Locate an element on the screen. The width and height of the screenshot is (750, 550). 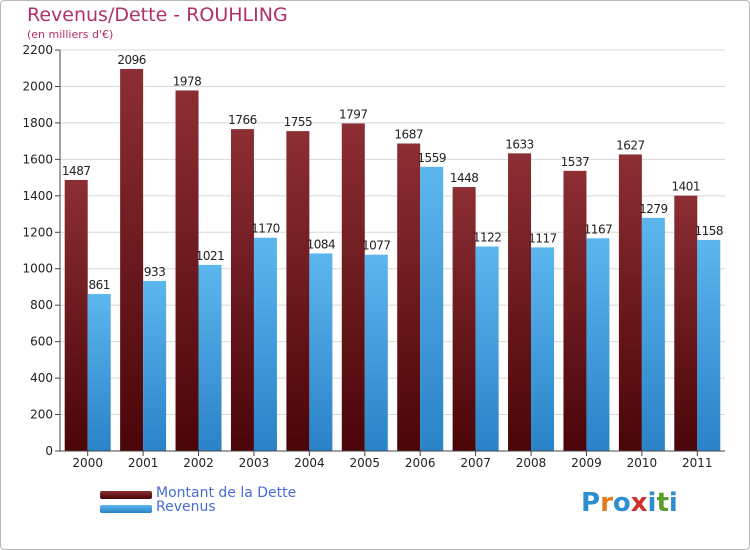
bar-debt-2002 is located at coordinates (187, 271).